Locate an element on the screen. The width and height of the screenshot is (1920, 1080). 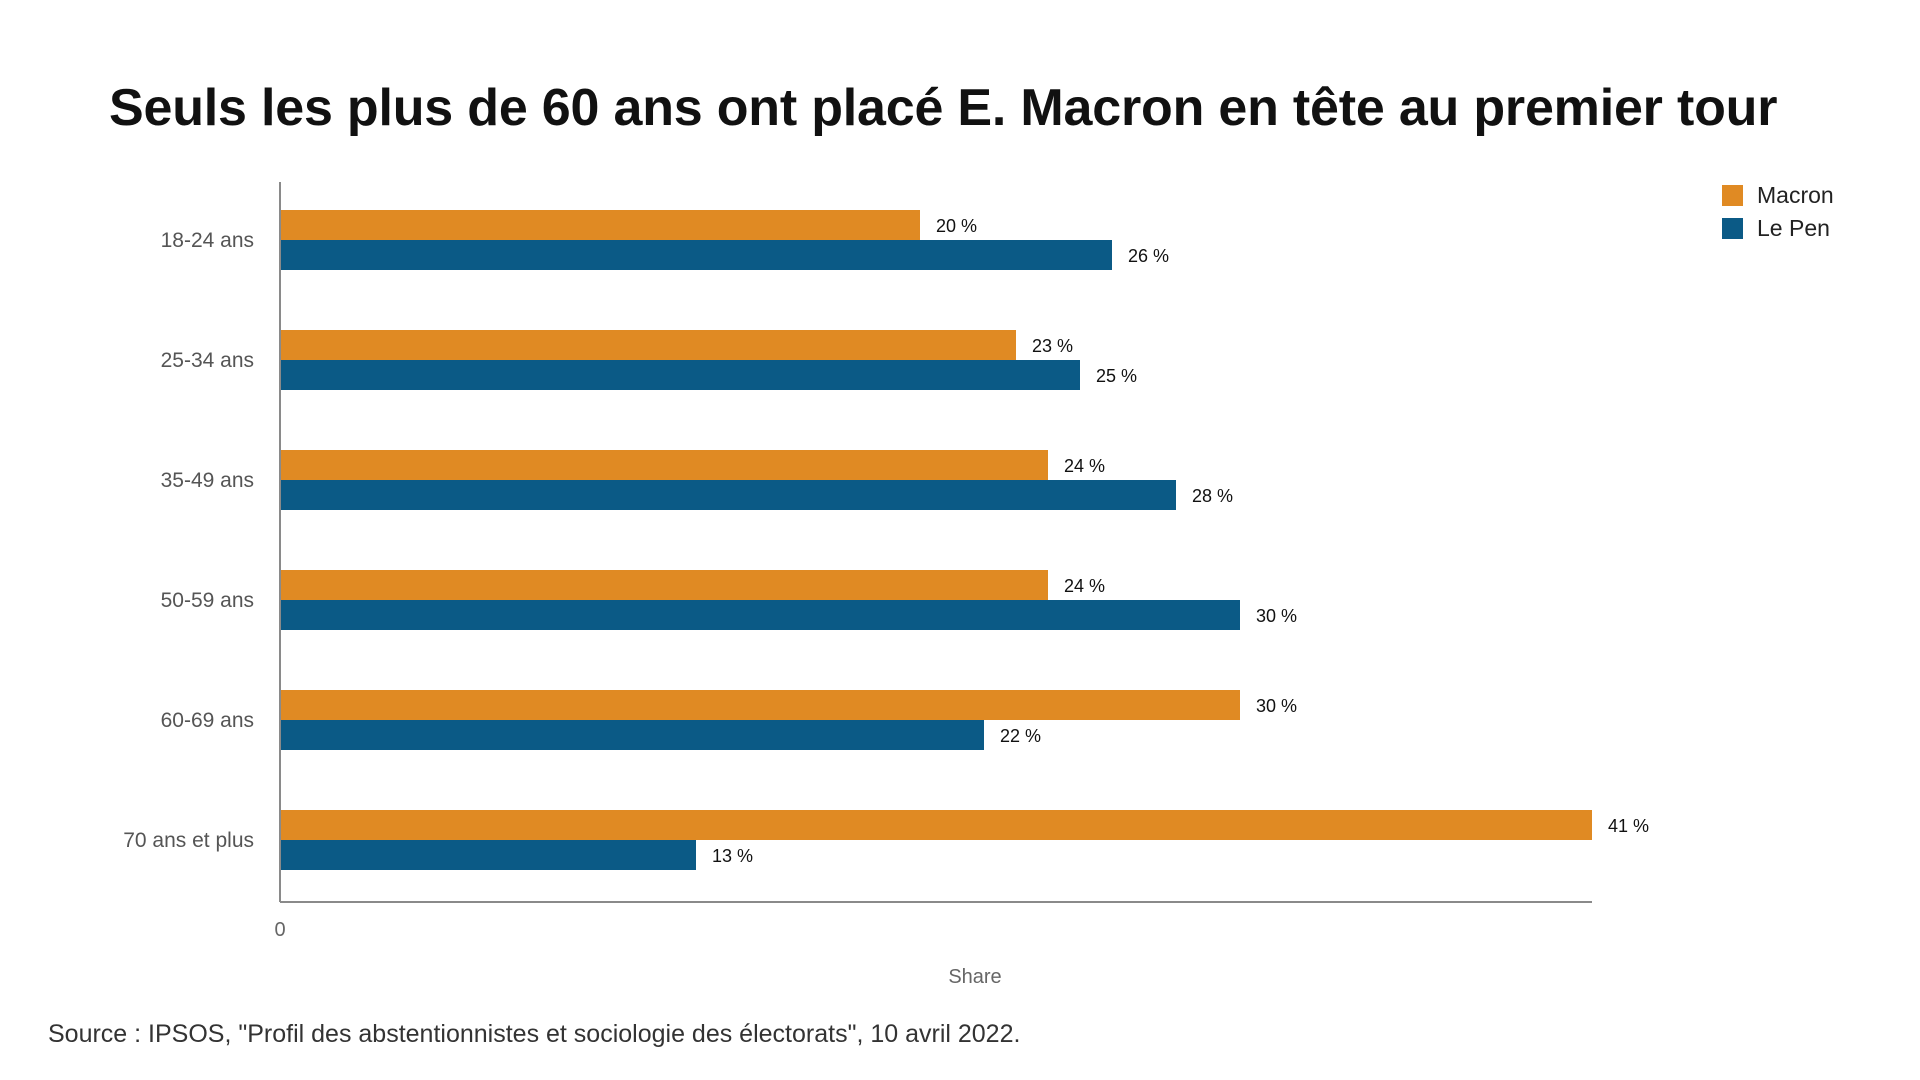
data-label: 20 % is located at coordinates (956, 226).